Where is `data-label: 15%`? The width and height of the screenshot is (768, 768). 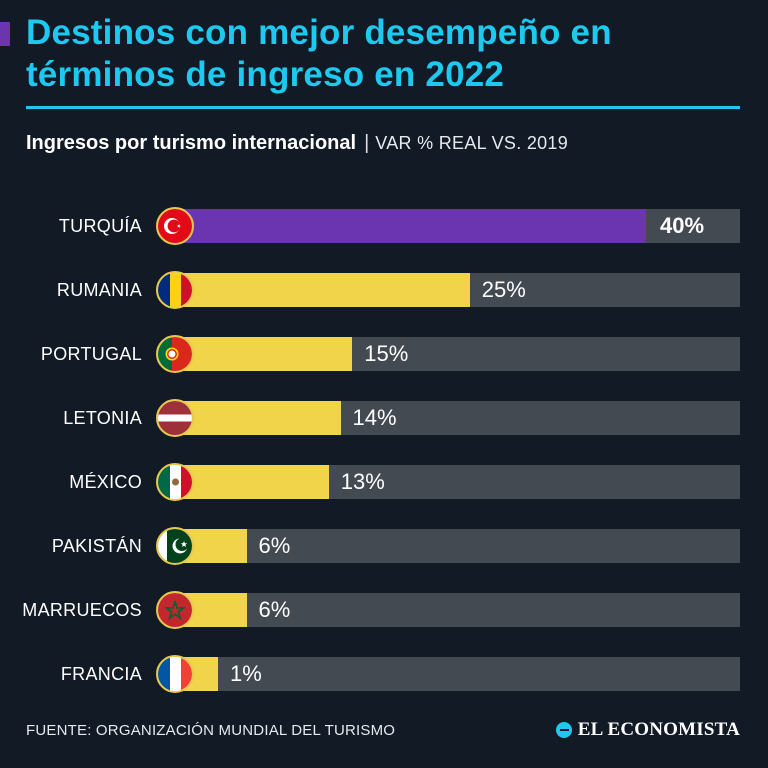
data-label: 15% is located at coordinates (386, 353).